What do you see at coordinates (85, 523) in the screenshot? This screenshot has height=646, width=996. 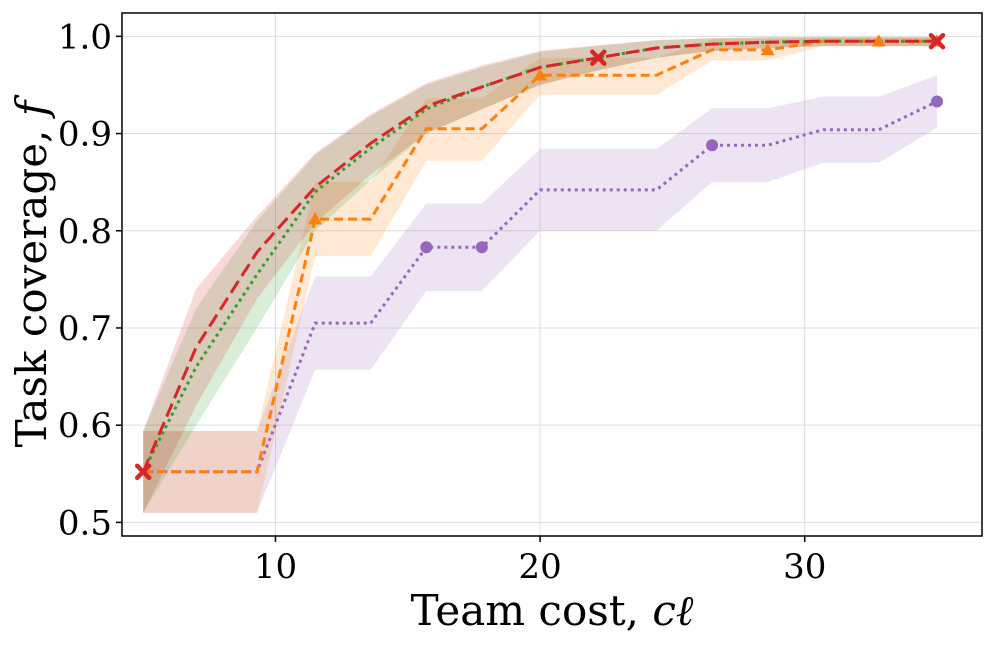 I see `y-tick-label: 0.5` at bounding box center [85, 523].